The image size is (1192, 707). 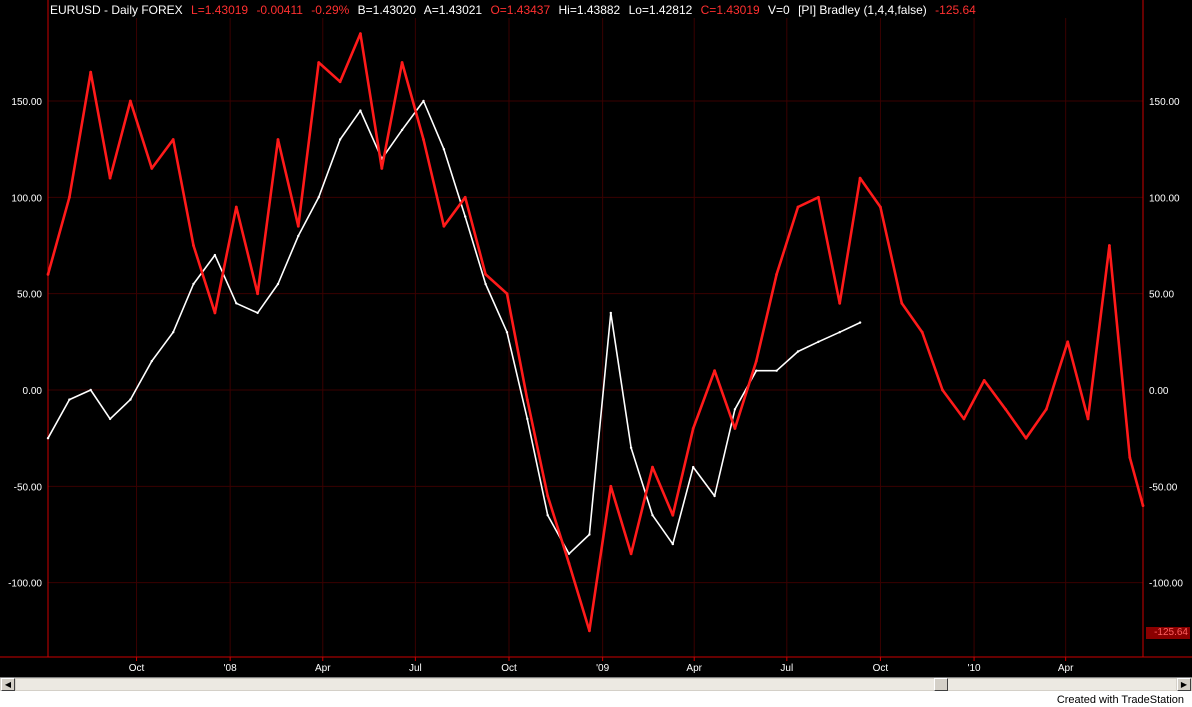 What do you see at coordinates (589, 10) in the screenshot?
I see `high-price: Hi=1.43882` at bounding box center [589, 10].